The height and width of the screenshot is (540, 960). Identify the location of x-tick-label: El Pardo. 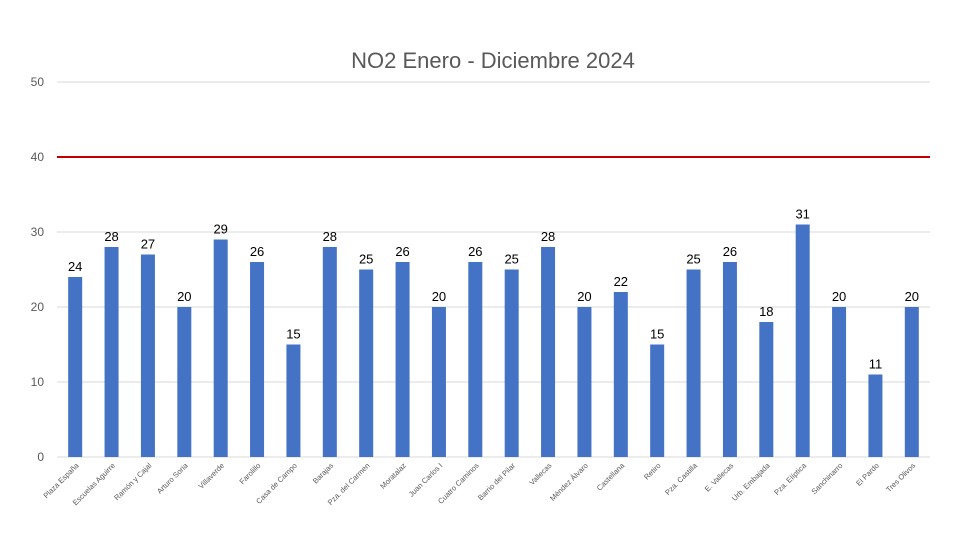
(867, 474).